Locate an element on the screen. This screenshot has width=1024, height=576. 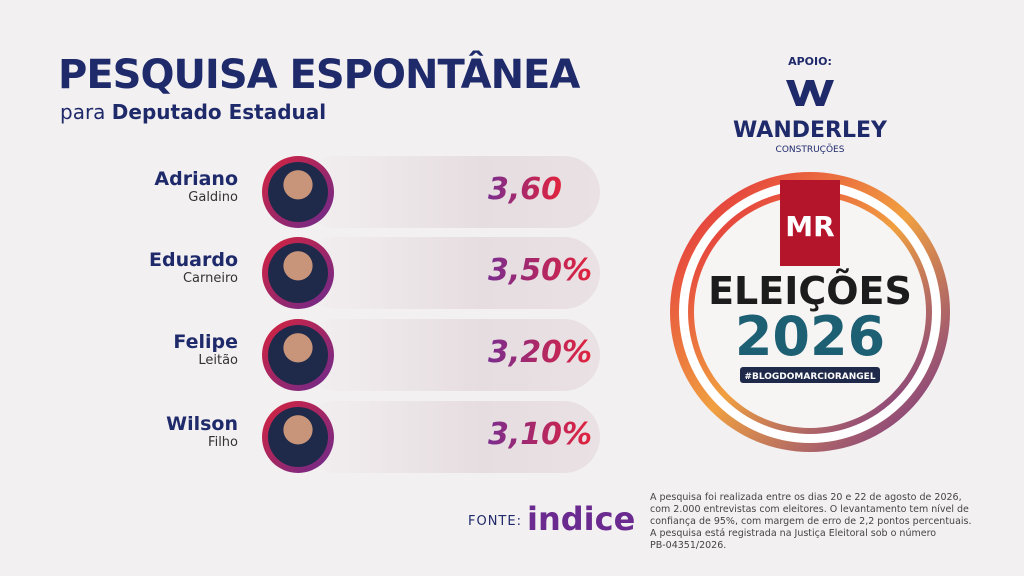
candidate-row: Wilson Filho 3,10% is located at coordinates (310, 437).